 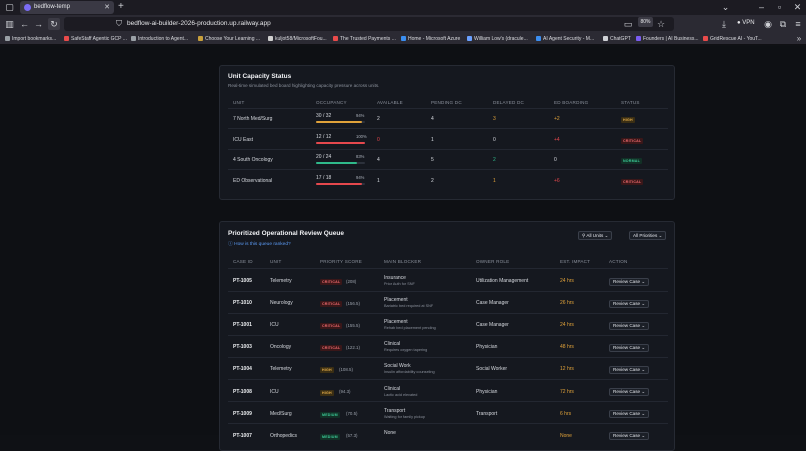 I want to click on filter-priorities-select: All Priorities ⌄, so click(x=648, y=235).